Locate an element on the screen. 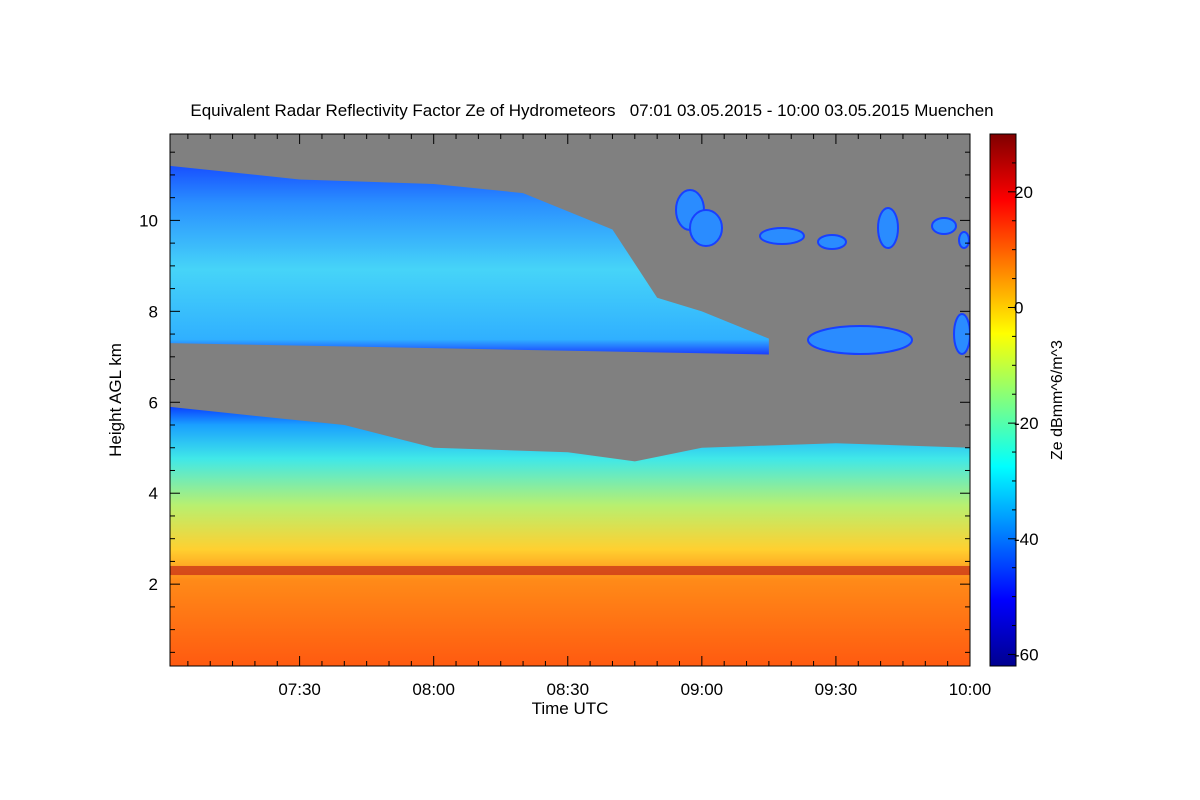 This screenshot has width=1200, height=800. y-tick-label: 4 is located at coordinates (153, 493).